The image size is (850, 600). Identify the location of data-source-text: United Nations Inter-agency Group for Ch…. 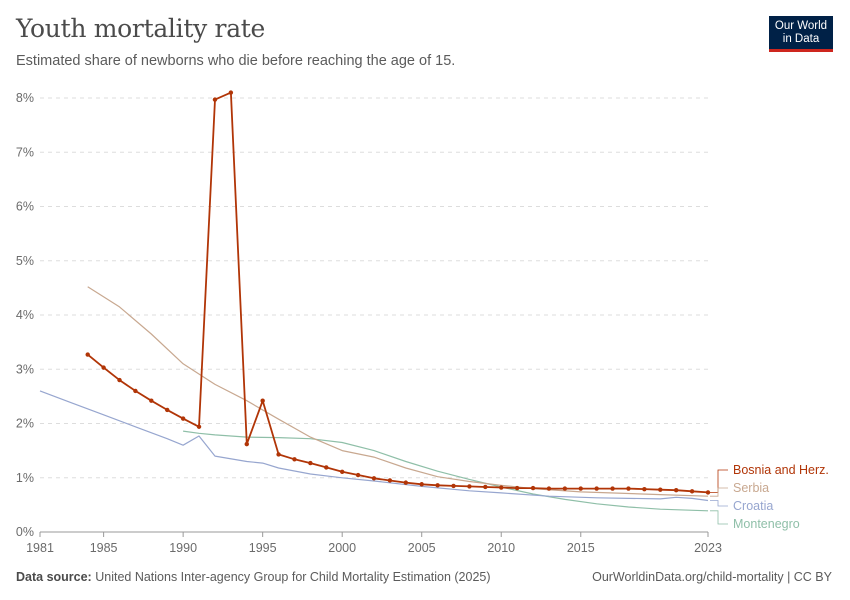
(293, 577).